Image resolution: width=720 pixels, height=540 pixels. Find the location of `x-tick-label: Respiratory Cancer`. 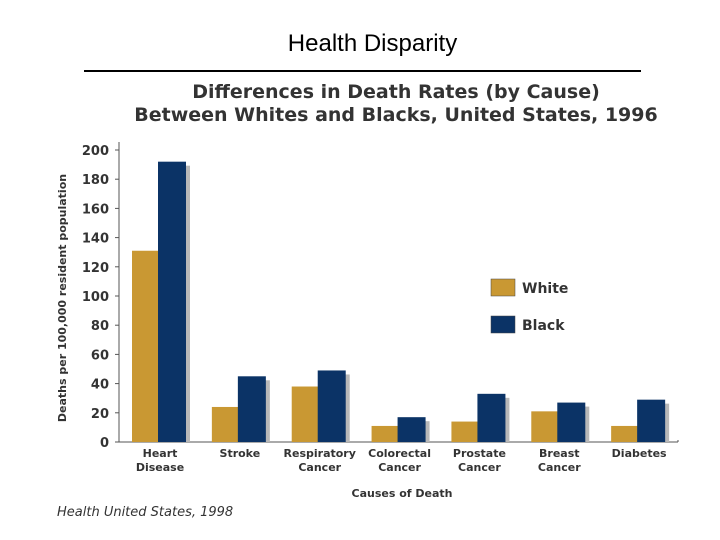

x-tick-label: Respiratory Cancer is located at coordinates (320, 460).